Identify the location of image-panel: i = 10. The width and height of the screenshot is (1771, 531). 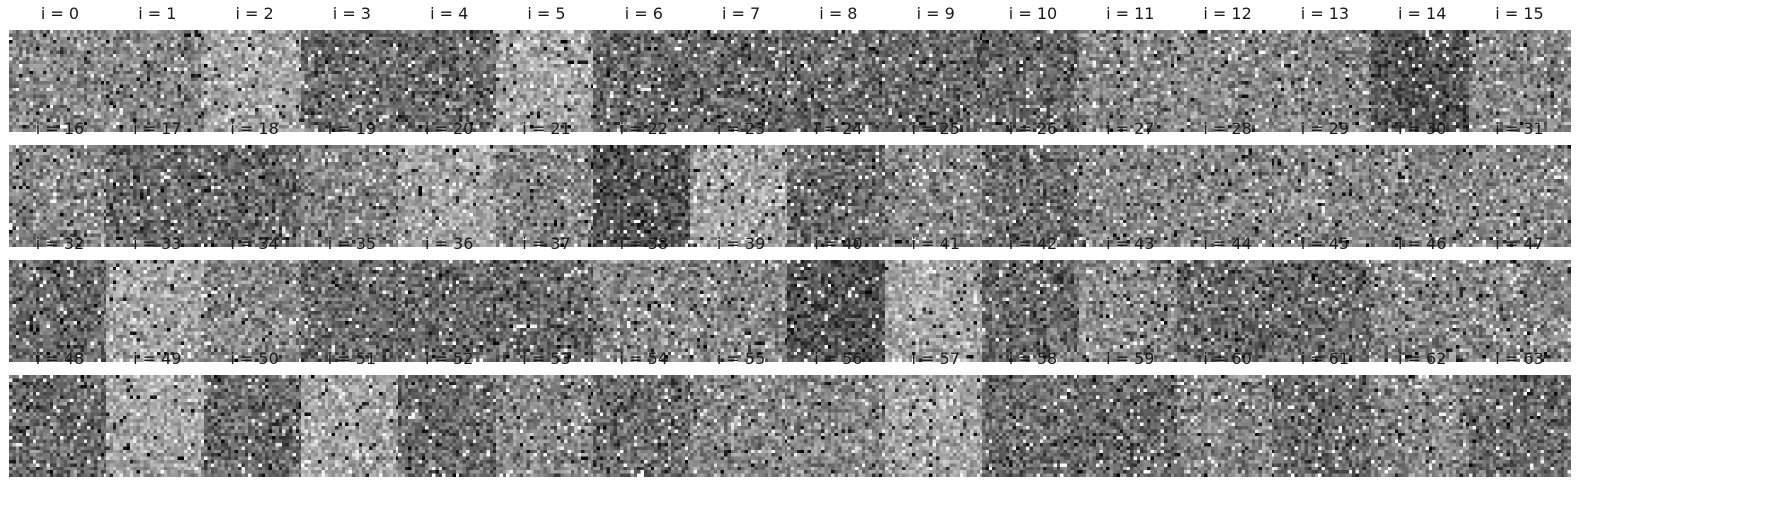
(1033, 68).